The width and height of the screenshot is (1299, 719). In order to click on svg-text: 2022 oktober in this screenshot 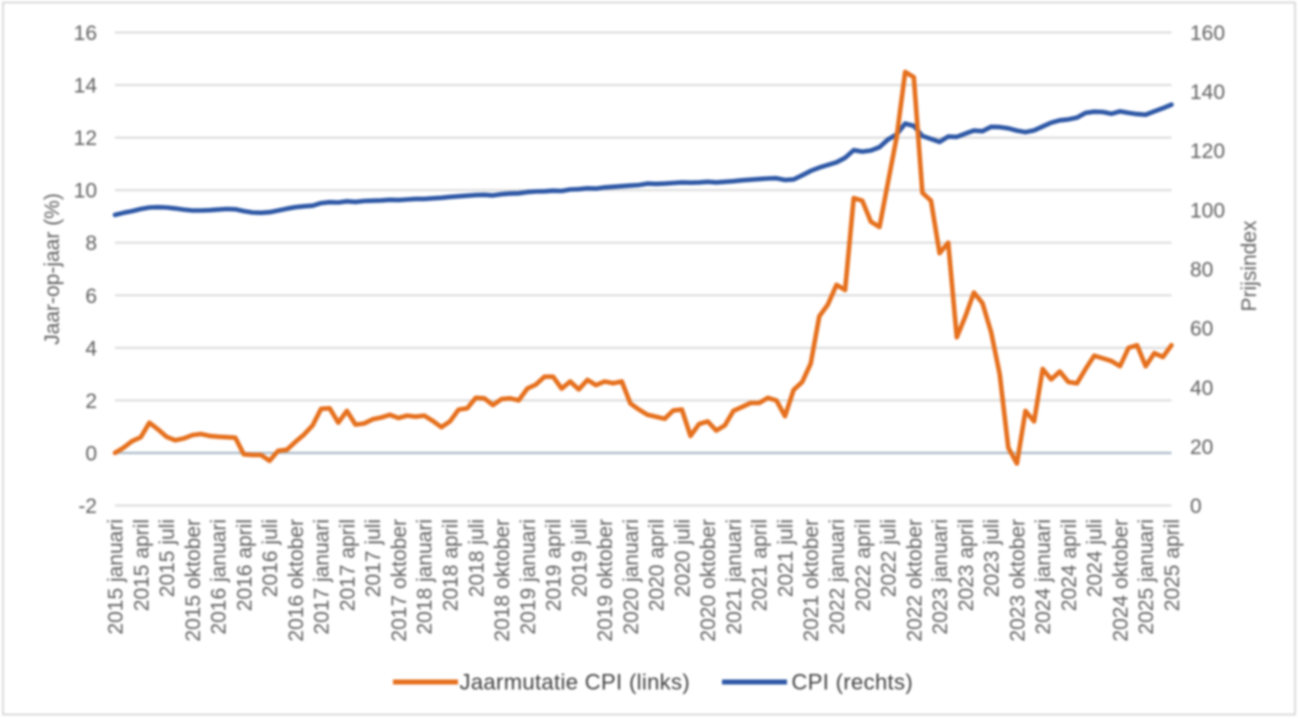, I will do `click(914, 580)`.